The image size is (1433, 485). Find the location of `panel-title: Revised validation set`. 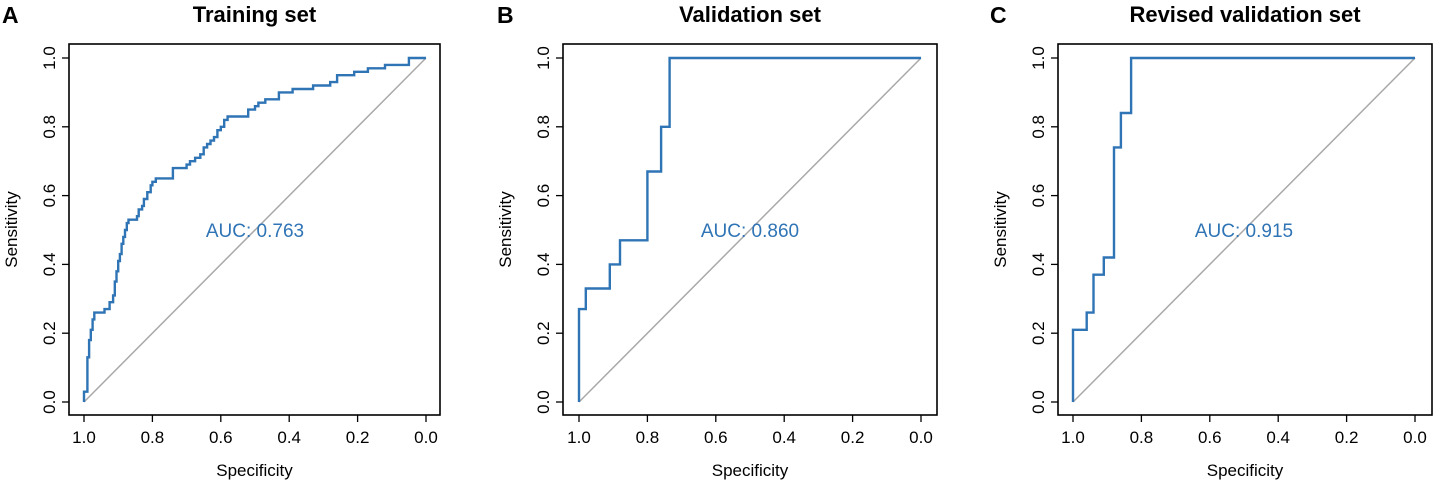

panel-title: Revised validation set is located at coordinates (1245, 14).